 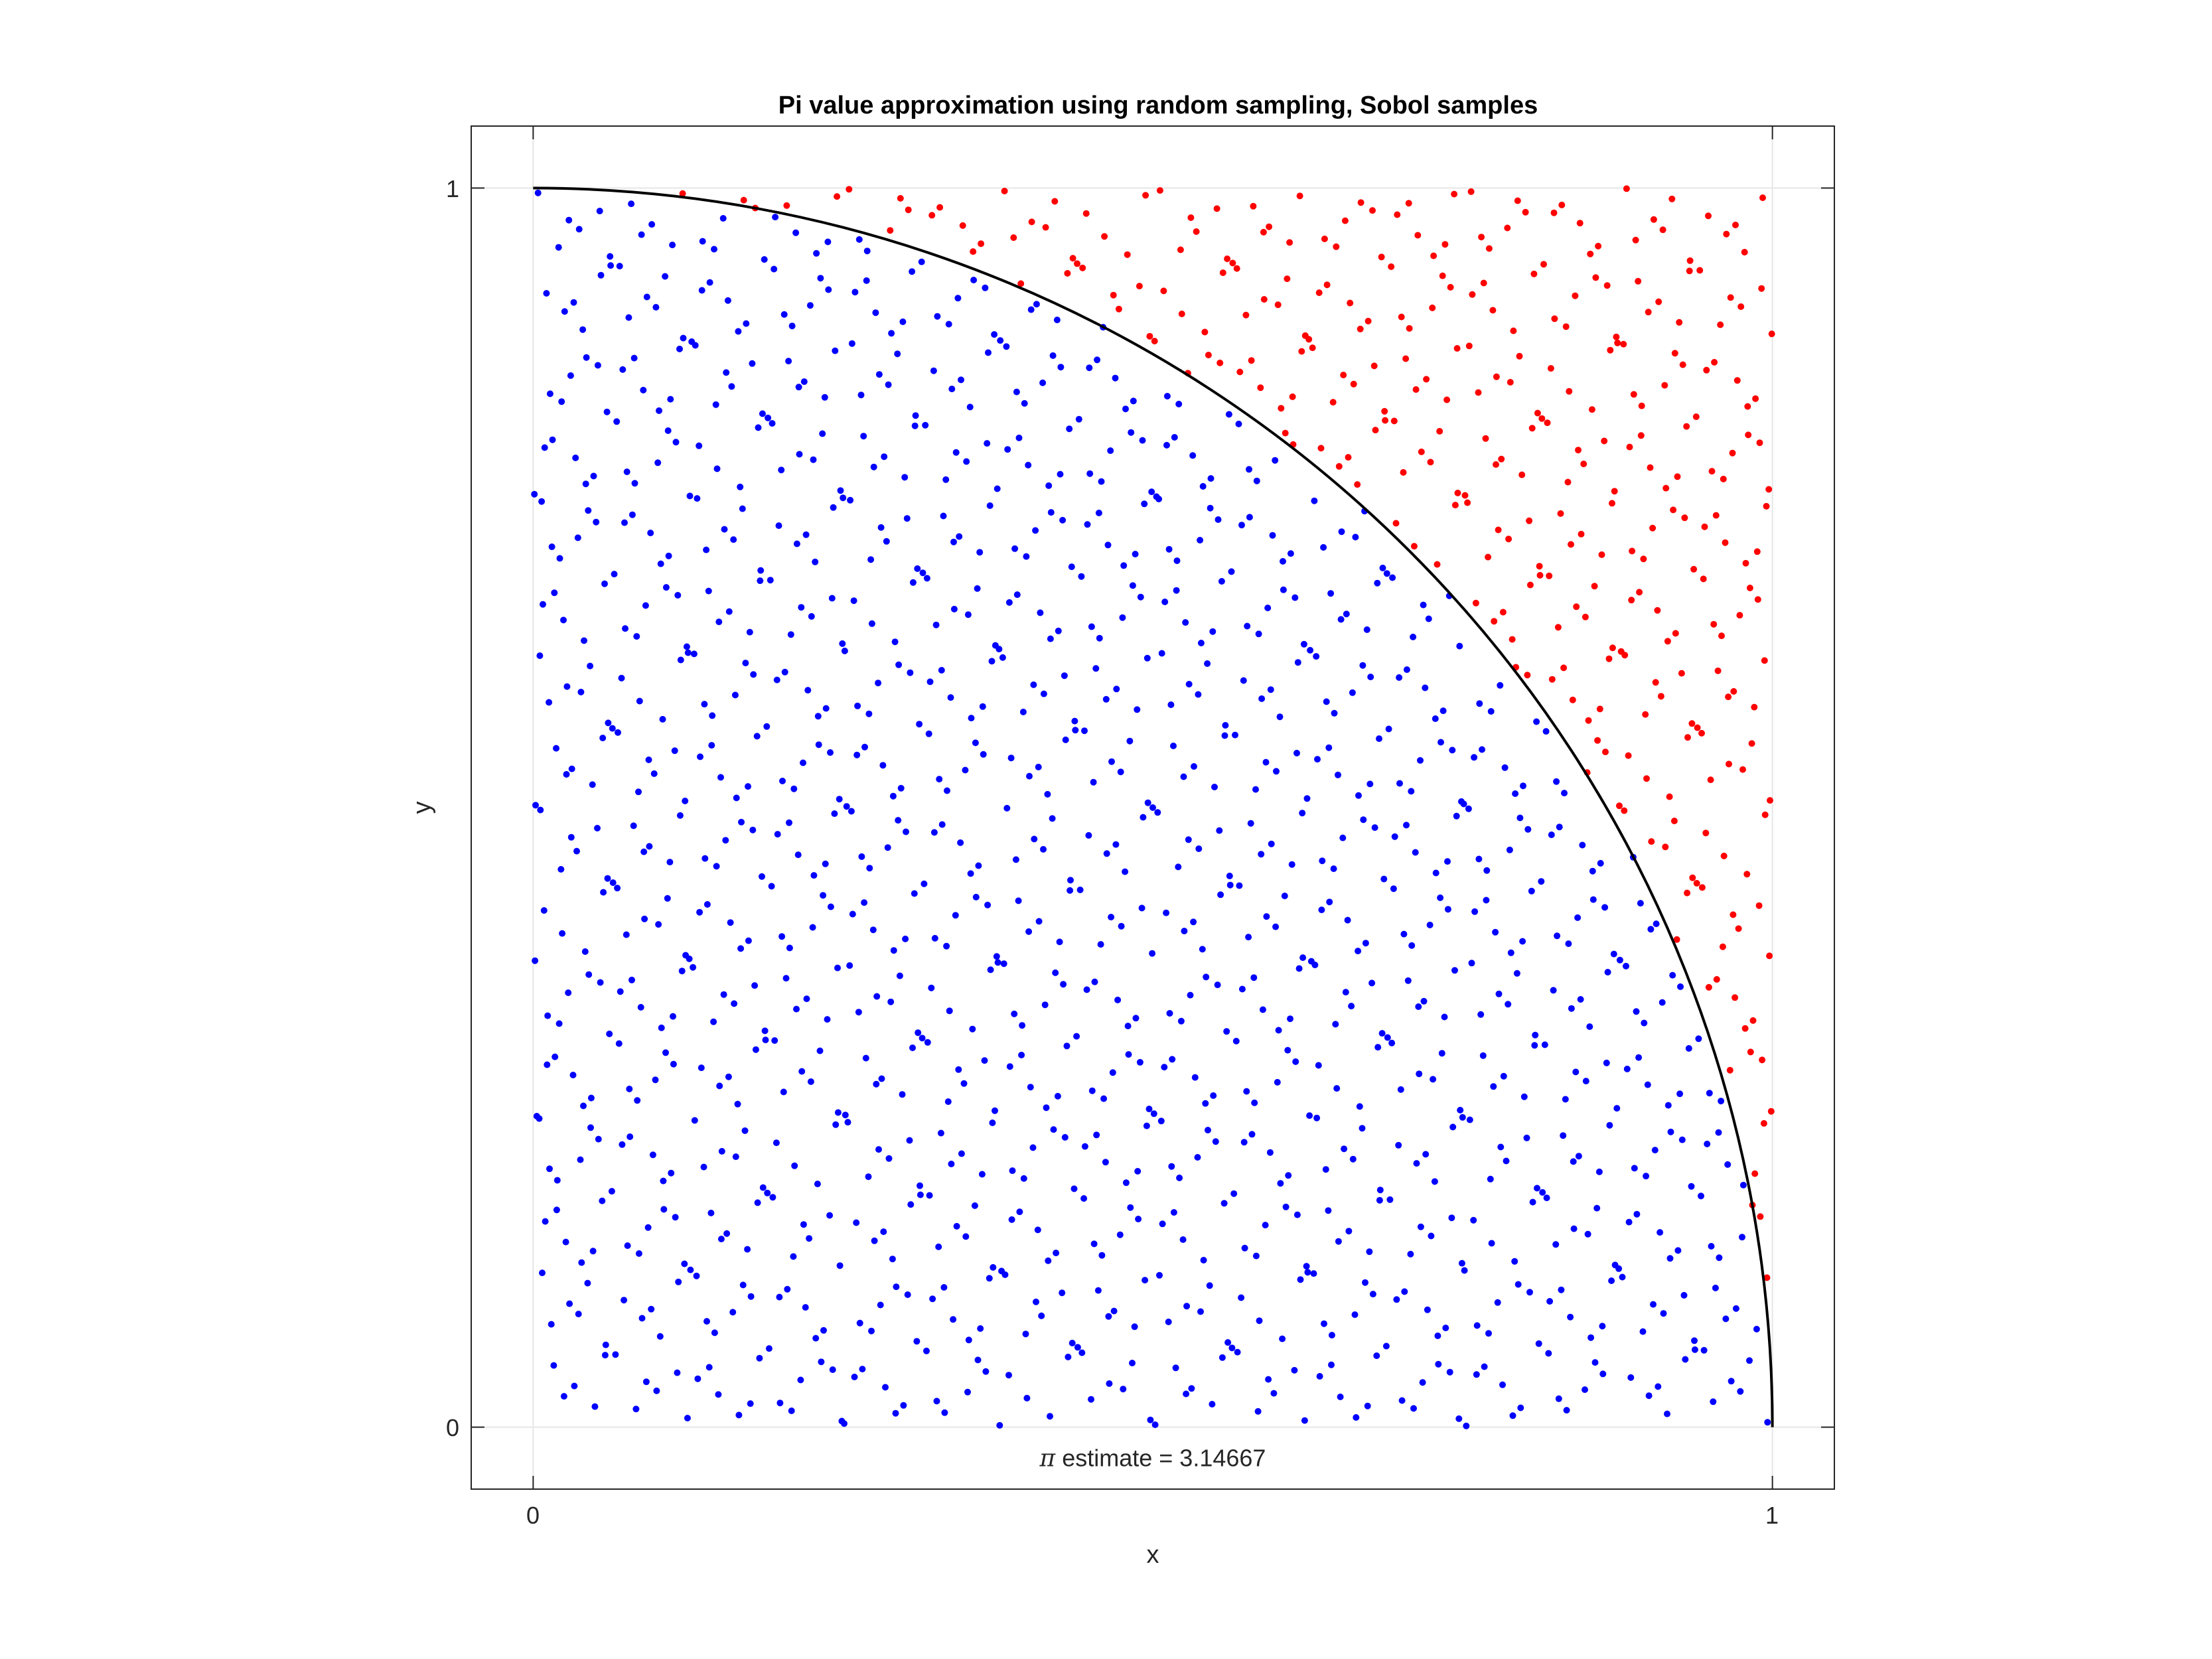 I want to click on pi-symbol: π, so click(x=1048, y=1458).